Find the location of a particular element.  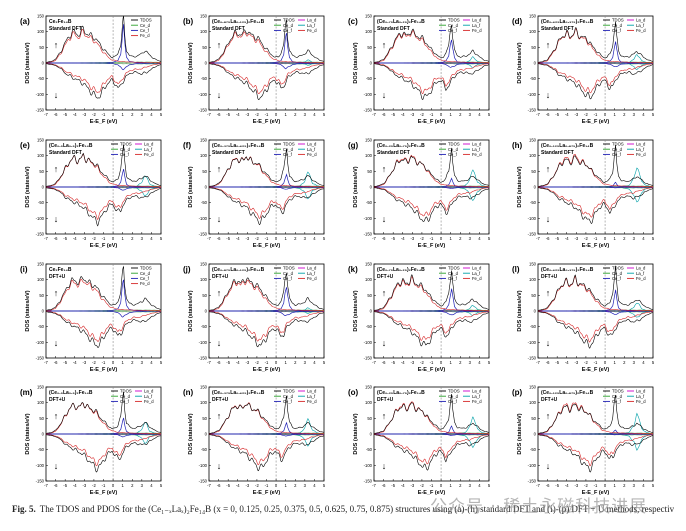

series-fe-d-down is located at coordinates (103, 78).